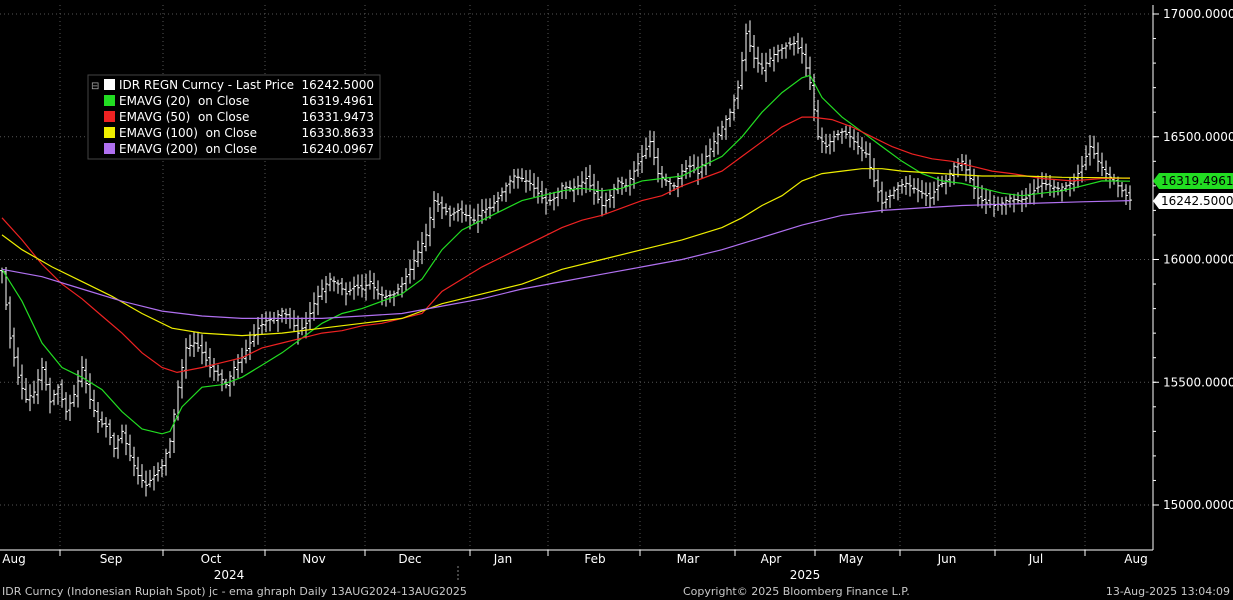  Describe the element at coordinates (239, 101) in the screenshot. I see `legend-entry: EMAVG (20) on Close 16319.4961` at that location.